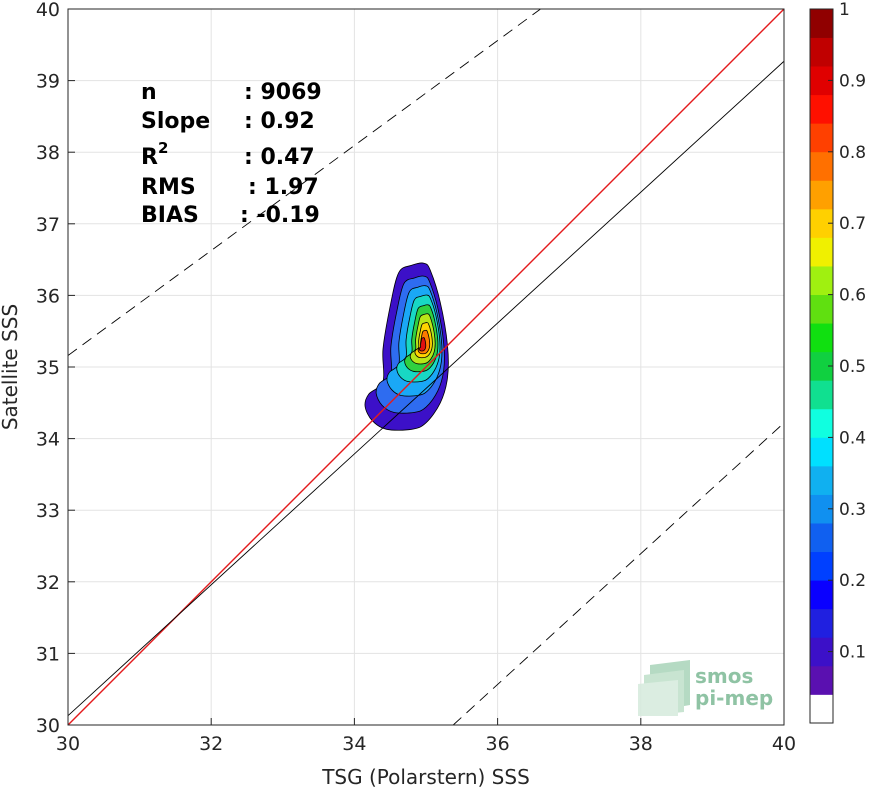 The height and width of the screenshot is (790, 874). Describe the element at coordinates (279, 157) in the screenshot. I see `stat-value-r: : 0.47` at that location.